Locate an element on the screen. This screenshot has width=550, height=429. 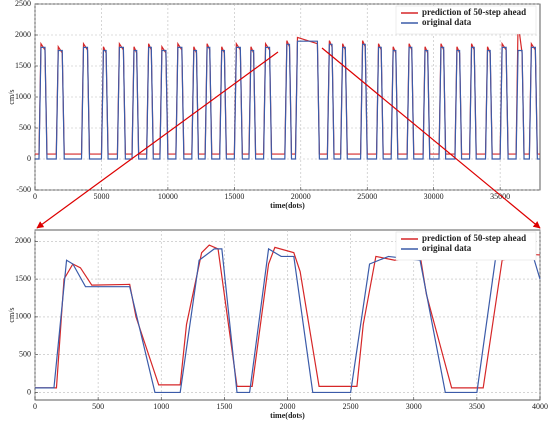
x-tick-label: 2000 is located at coordinates (288, 406).